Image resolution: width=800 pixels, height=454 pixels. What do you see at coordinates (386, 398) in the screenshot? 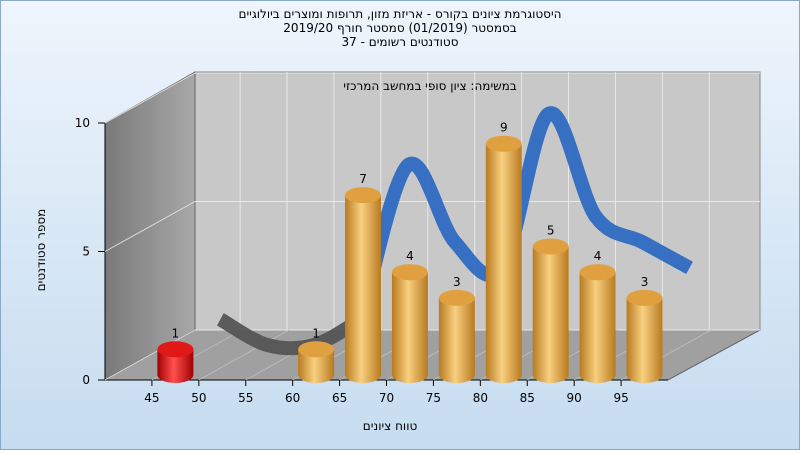
I see `x-tick-label: 70` at bounding box center [386, 398].